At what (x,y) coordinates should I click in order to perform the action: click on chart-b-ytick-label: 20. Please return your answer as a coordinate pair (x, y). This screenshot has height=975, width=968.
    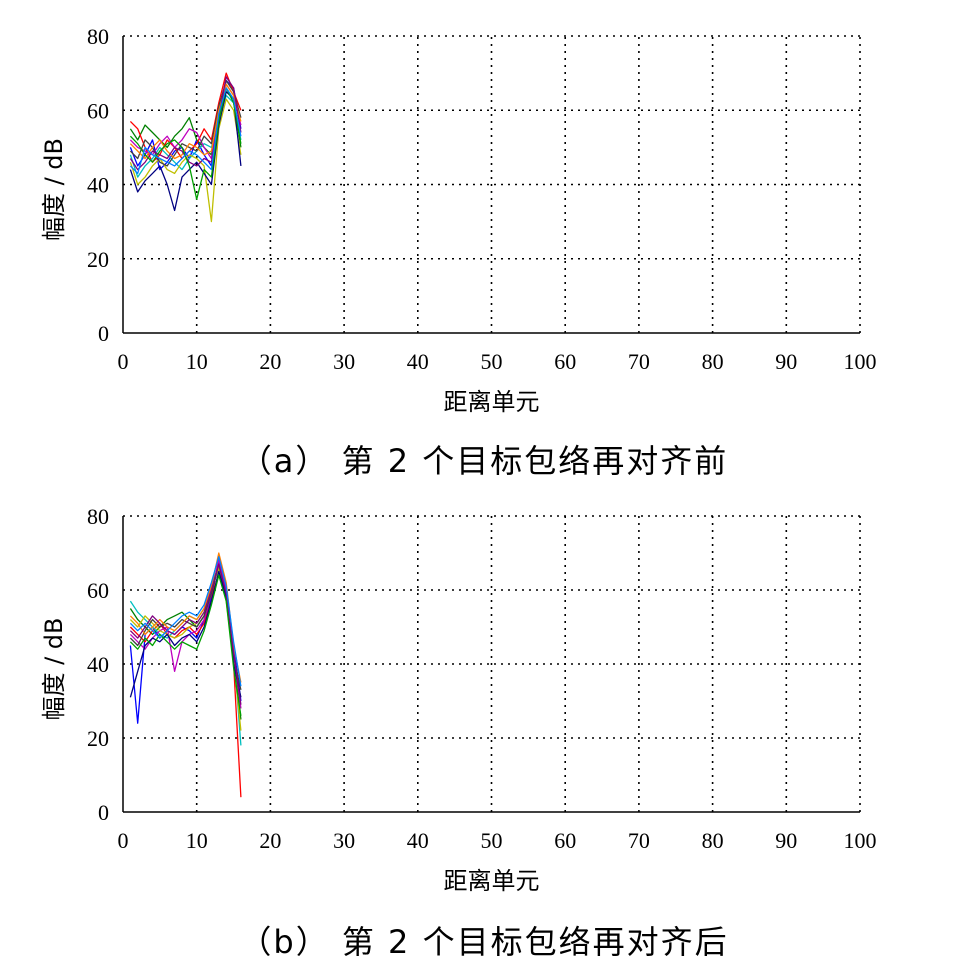
    Looking at the image, I should click on (98, 738).